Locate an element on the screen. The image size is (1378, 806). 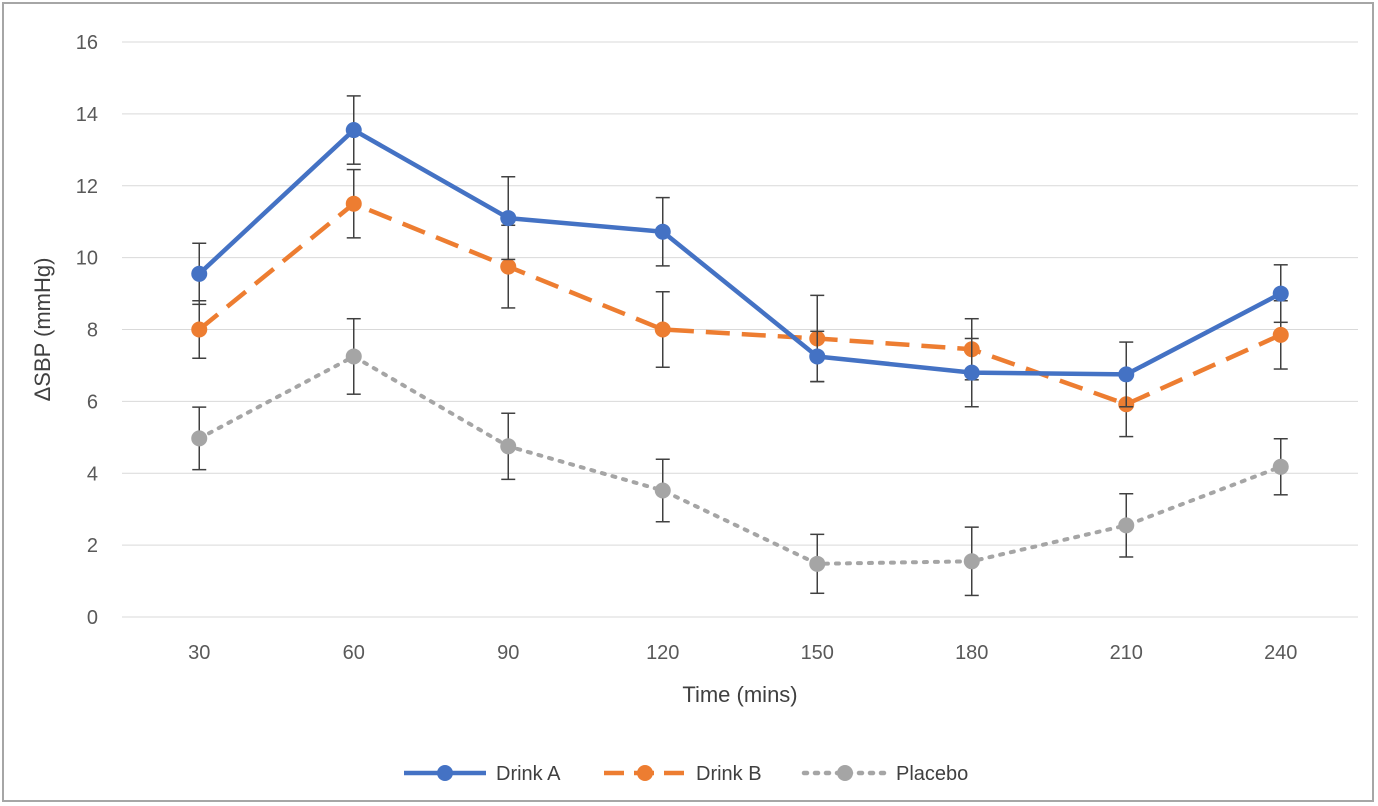
legend-entry-drink-a: Drink A is located at coordinates (482, 774).